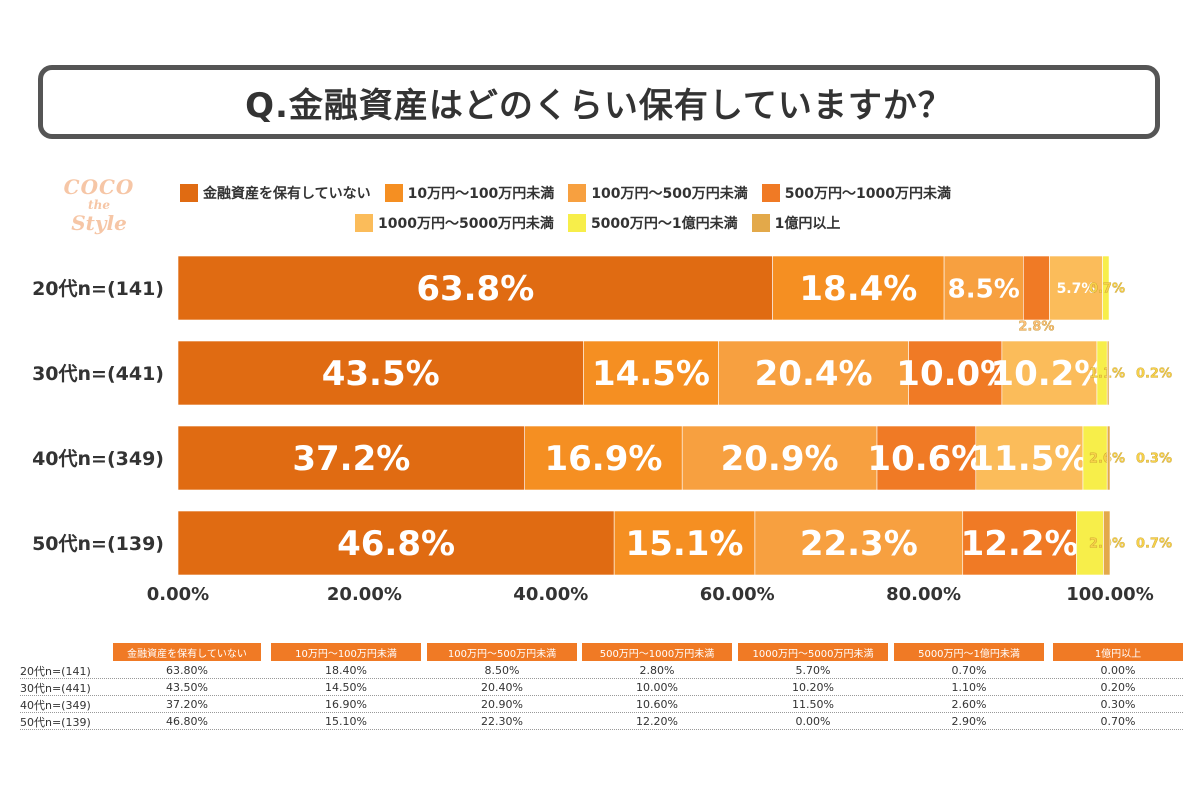 The image size is (1200, 800). Describe the element at coordinates (969, 687) in the screenshot. I see `table-cell: 1.10%` at that location.